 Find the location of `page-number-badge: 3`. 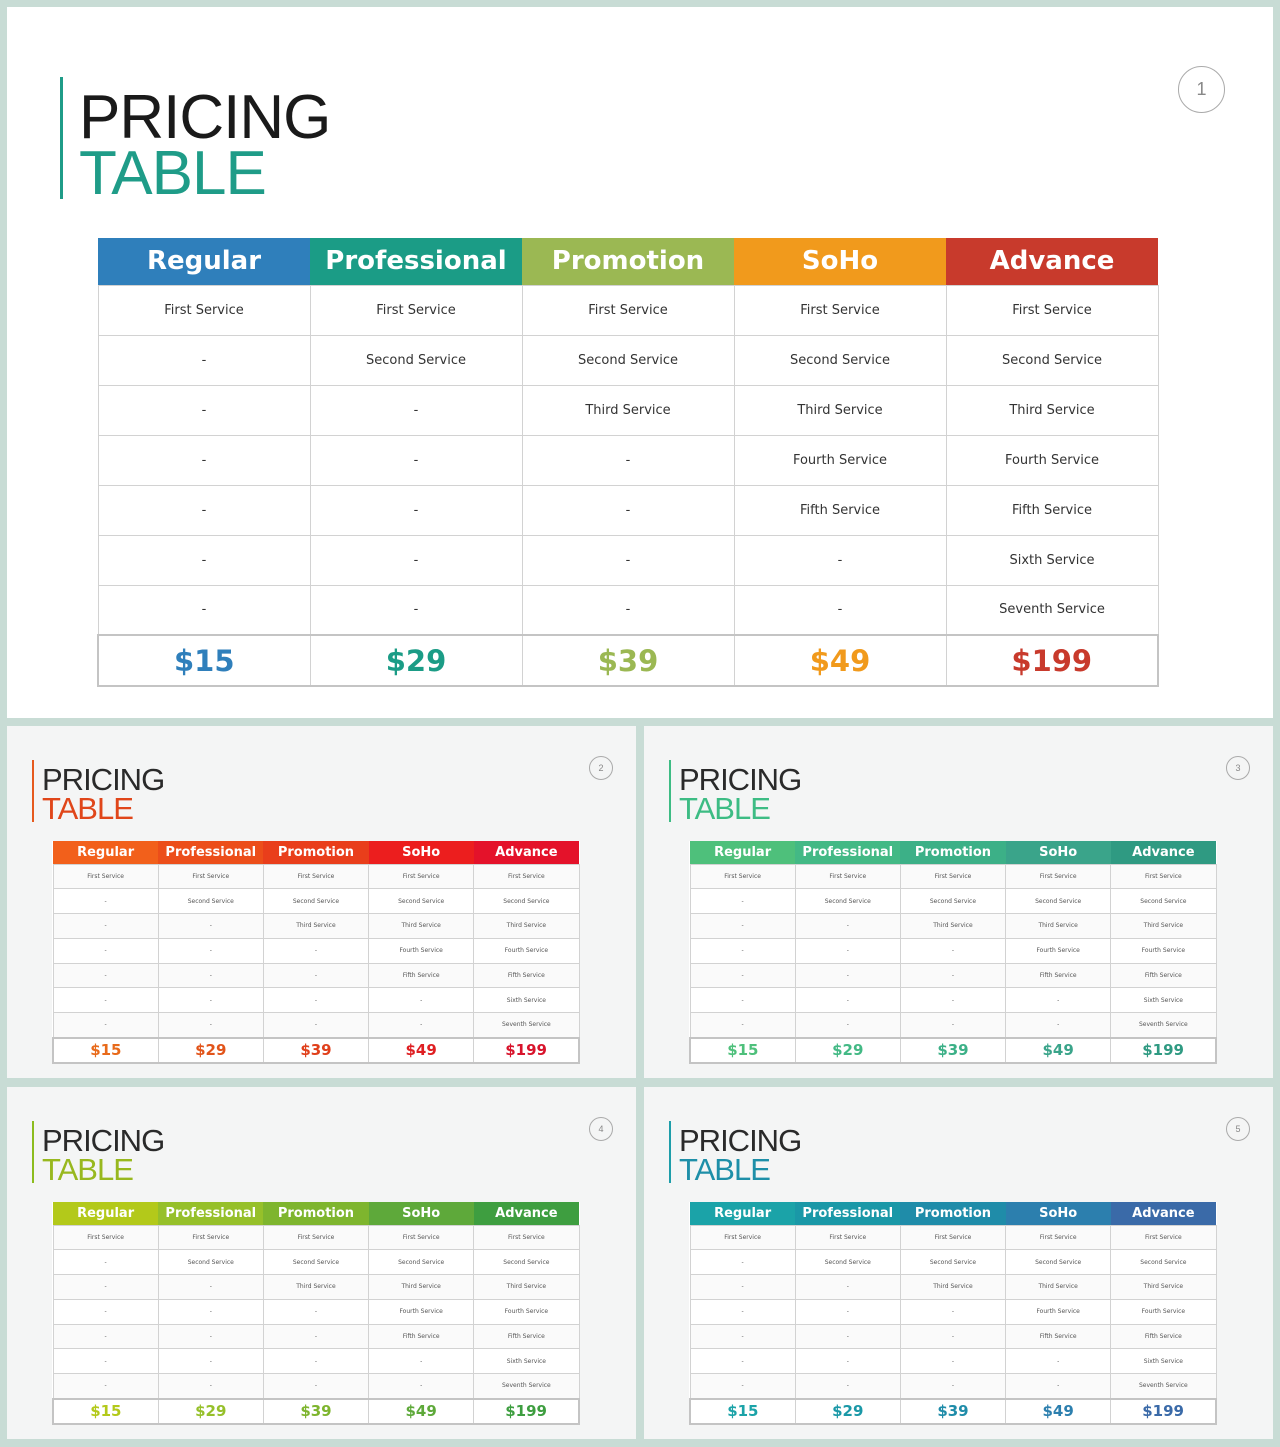

page-number-badge: 3 is located at coordinates (1238, 768).